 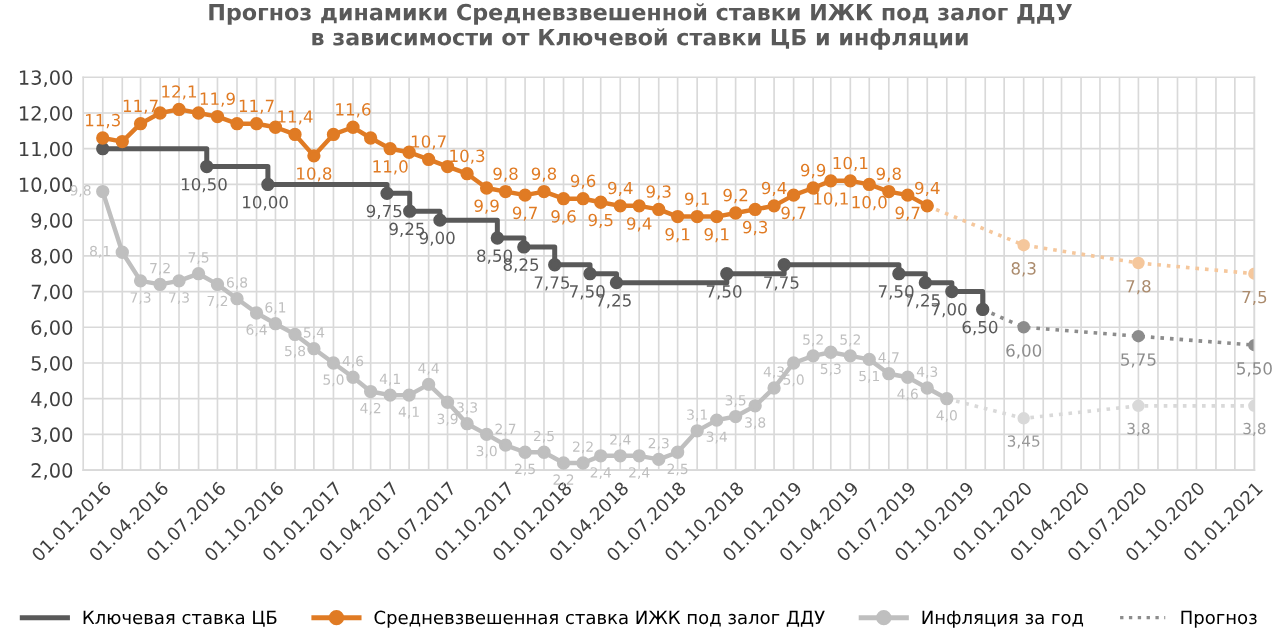 What do you see at coordinates (52, 328) in the screenshot?
I see `y-tick-label: 6,00` at bounding box center [52, 328].